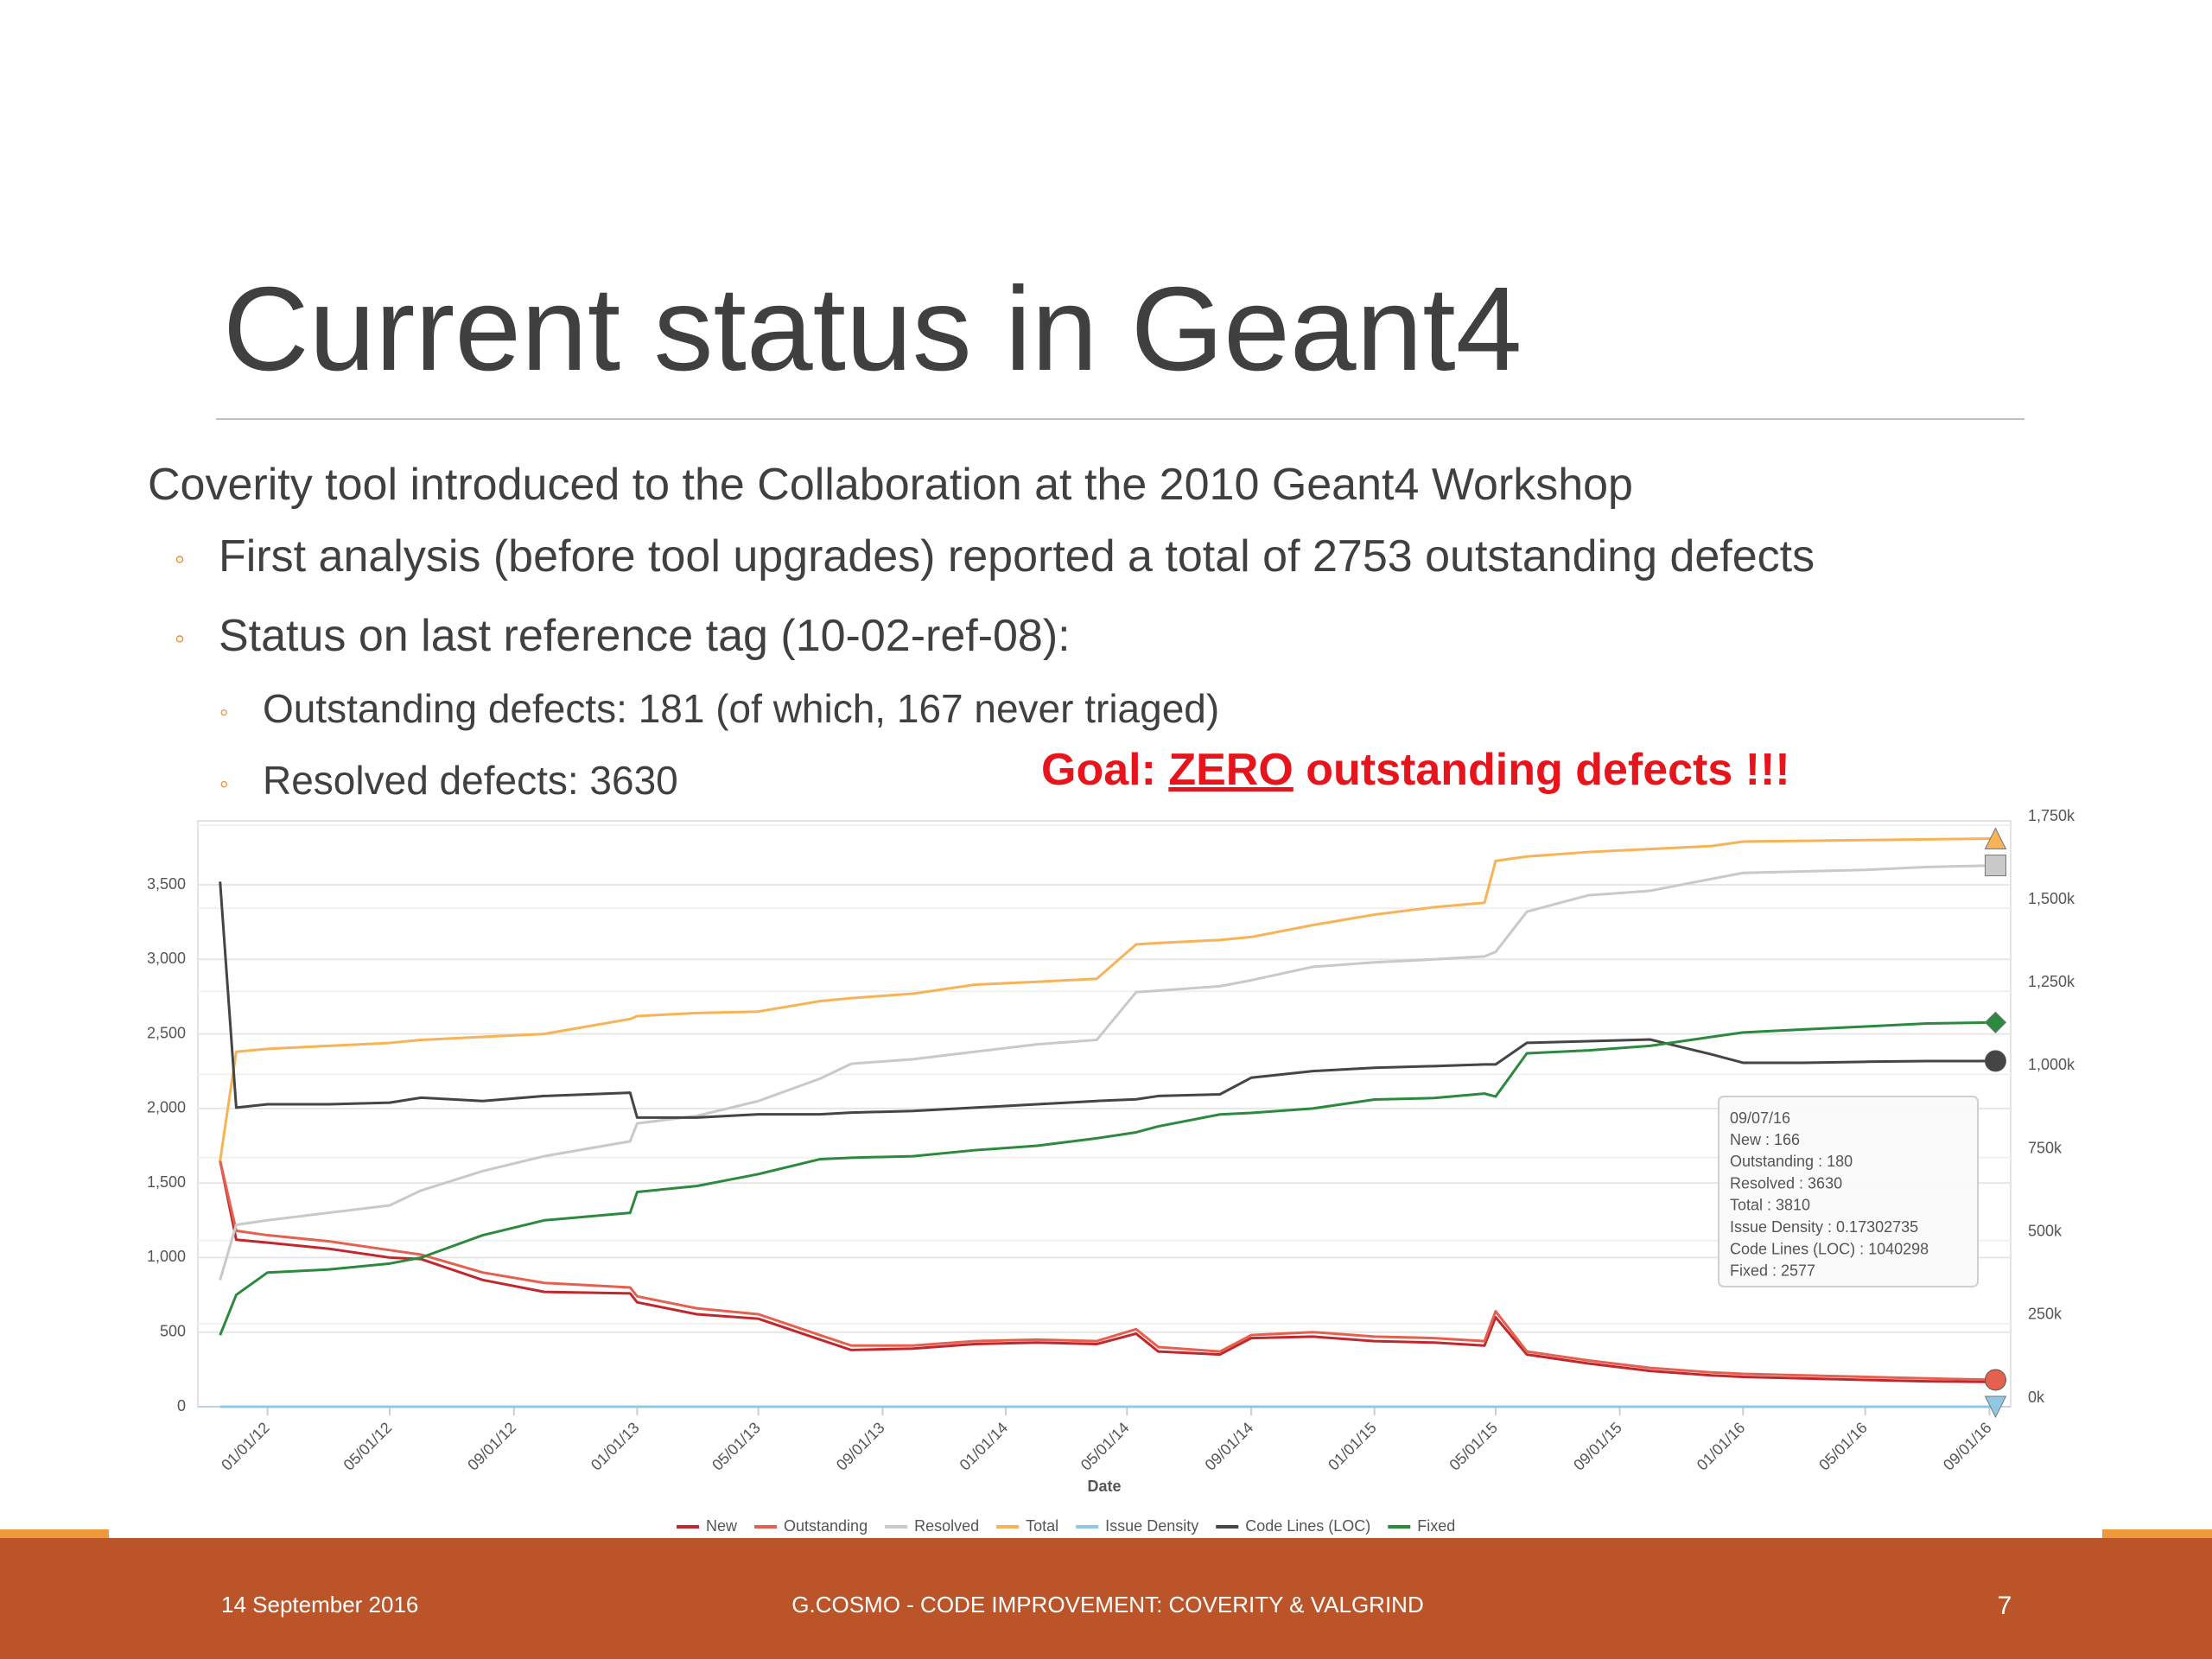  I want to click on y2-tick-label: 500k, so click(2045, 1230).